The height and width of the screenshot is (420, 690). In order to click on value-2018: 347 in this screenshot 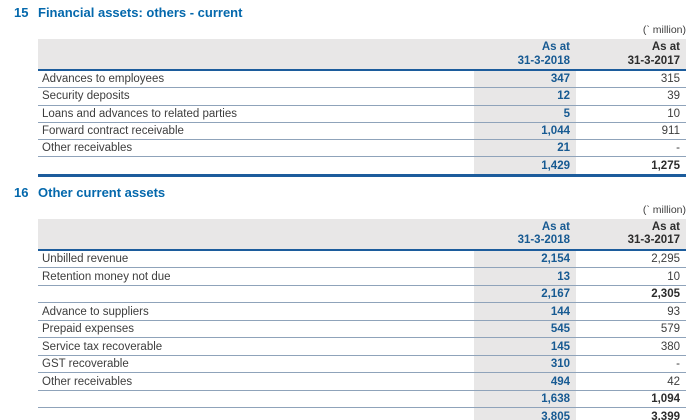, I will do `click(525, 79)`.